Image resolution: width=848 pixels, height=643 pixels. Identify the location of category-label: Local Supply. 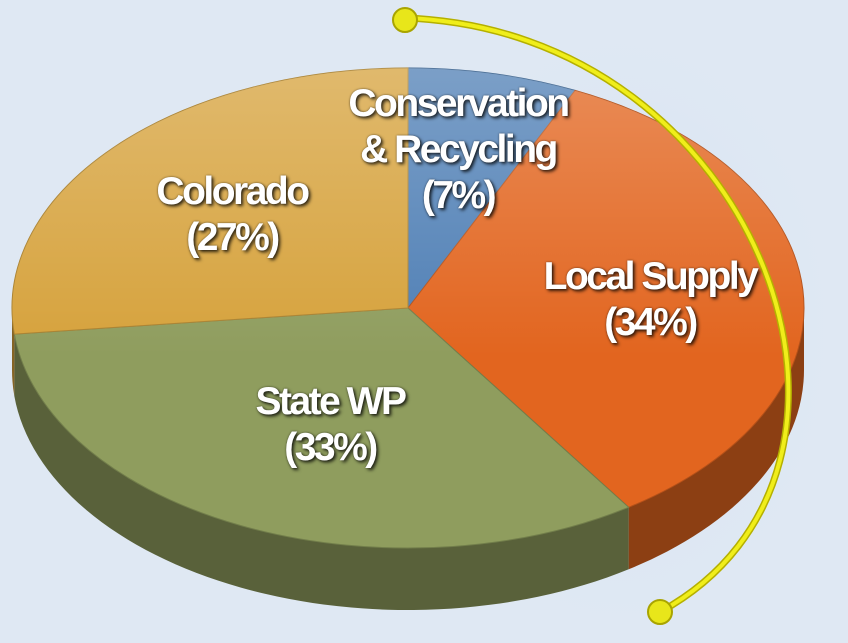
(651, 276).